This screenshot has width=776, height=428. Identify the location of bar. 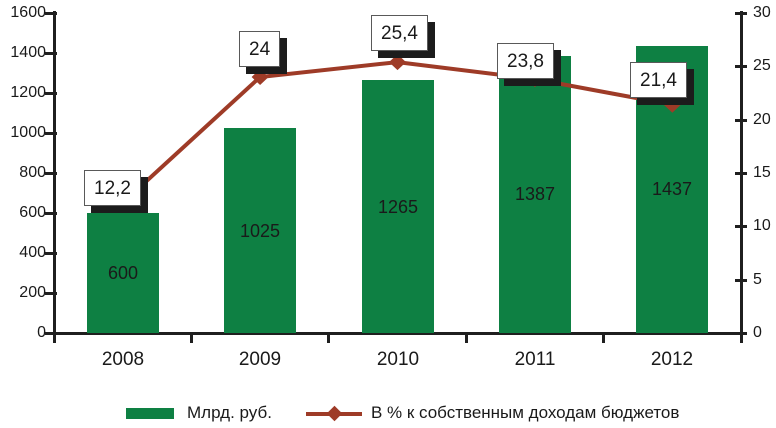
(123, 273).